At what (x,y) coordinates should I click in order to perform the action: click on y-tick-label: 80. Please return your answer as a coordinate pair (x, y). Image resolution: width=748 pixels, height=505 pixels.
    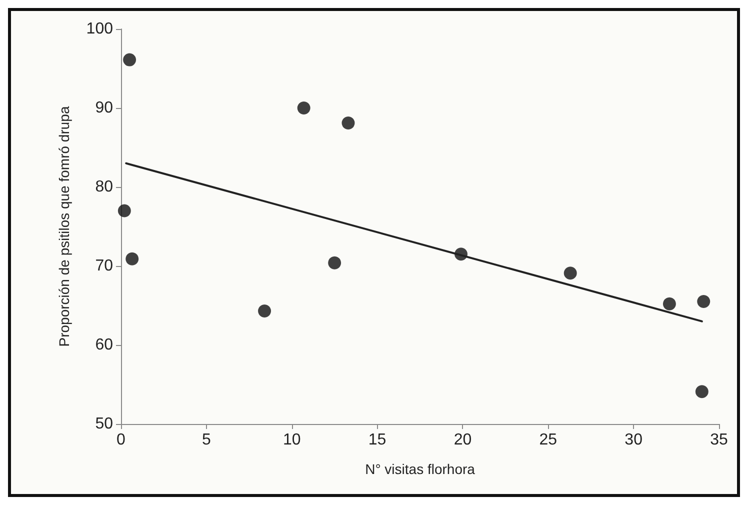
    Looking at the image, I should click on (104, 187).